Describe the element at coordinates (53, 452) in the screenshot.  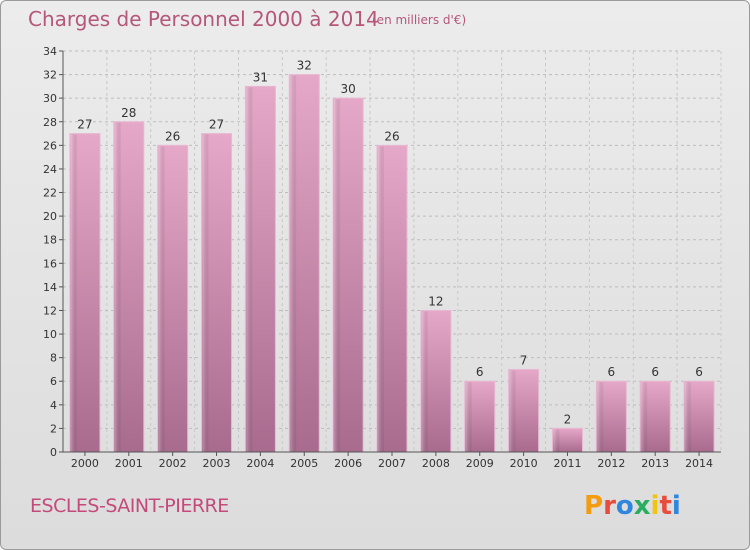
I see `y-tick-label: 0` at that location.